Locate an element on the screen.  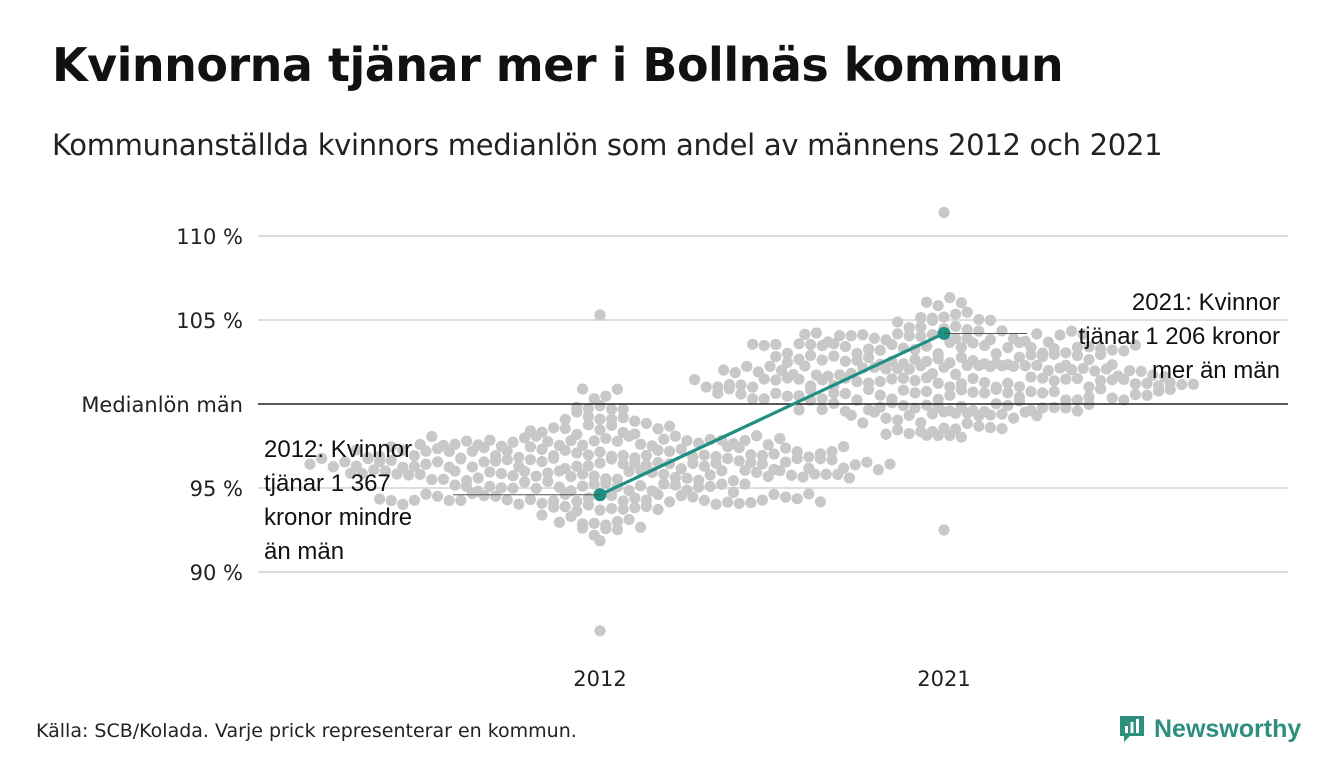
annotation-2012-line: kronor mindre is located at coordinates (338, 517).